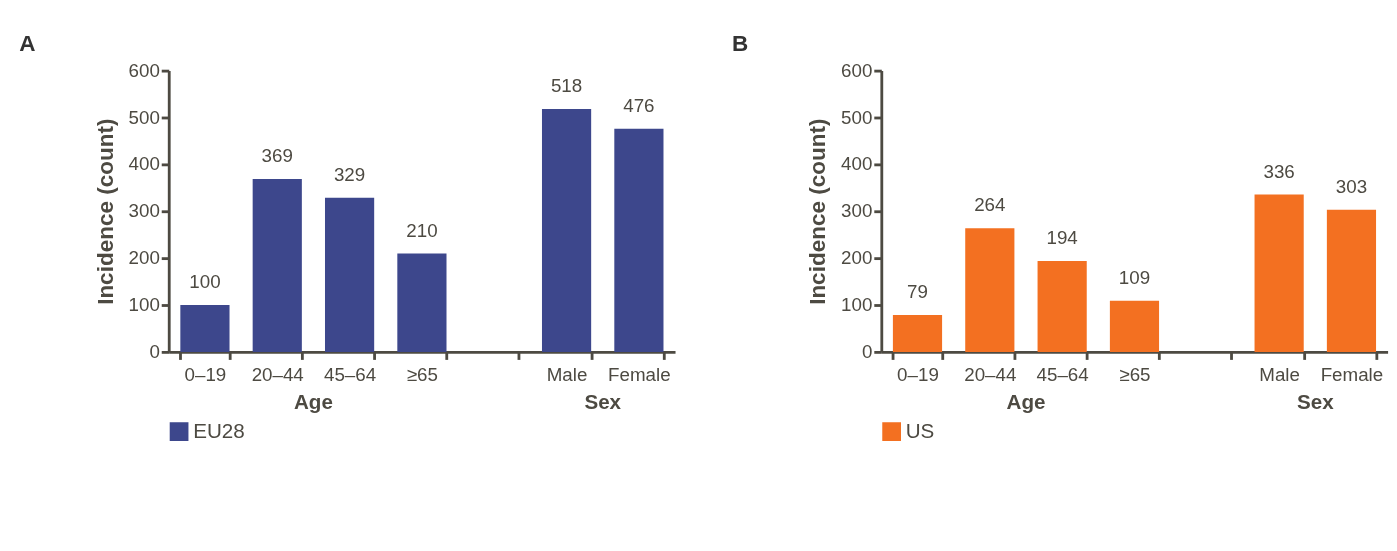 The width and height of the screenshot is (1397, 551). Describe the element at coordinates (1279, 171) in the screenshot. I see `data-label: 336` at that location.